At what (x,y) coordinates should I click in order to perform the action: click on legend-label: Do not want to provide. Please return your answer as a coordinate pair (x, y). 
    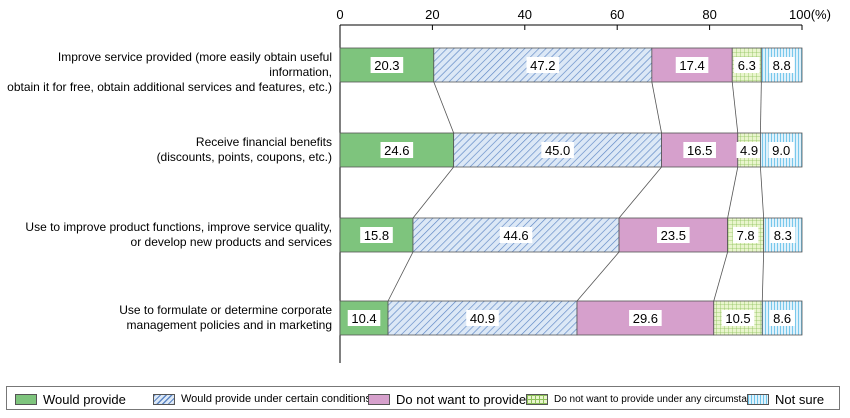
    Looking at the image, I should click on (461, 399).